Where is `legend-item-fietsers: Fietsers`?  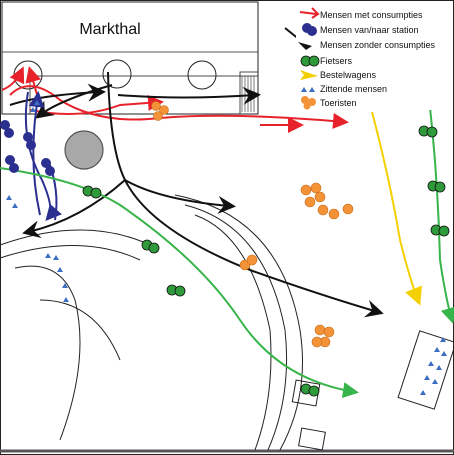
legend-item-fietsers: Fietsers is located at coordinates (326, 61).